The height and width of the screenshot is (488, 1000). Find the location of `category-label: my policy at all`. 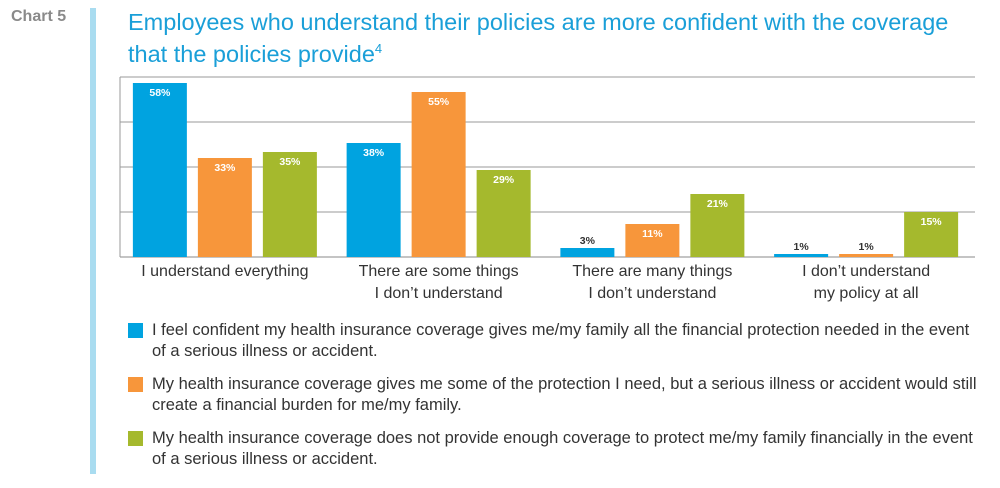

category-label: my policy at all is located at coordinates (866, 293).